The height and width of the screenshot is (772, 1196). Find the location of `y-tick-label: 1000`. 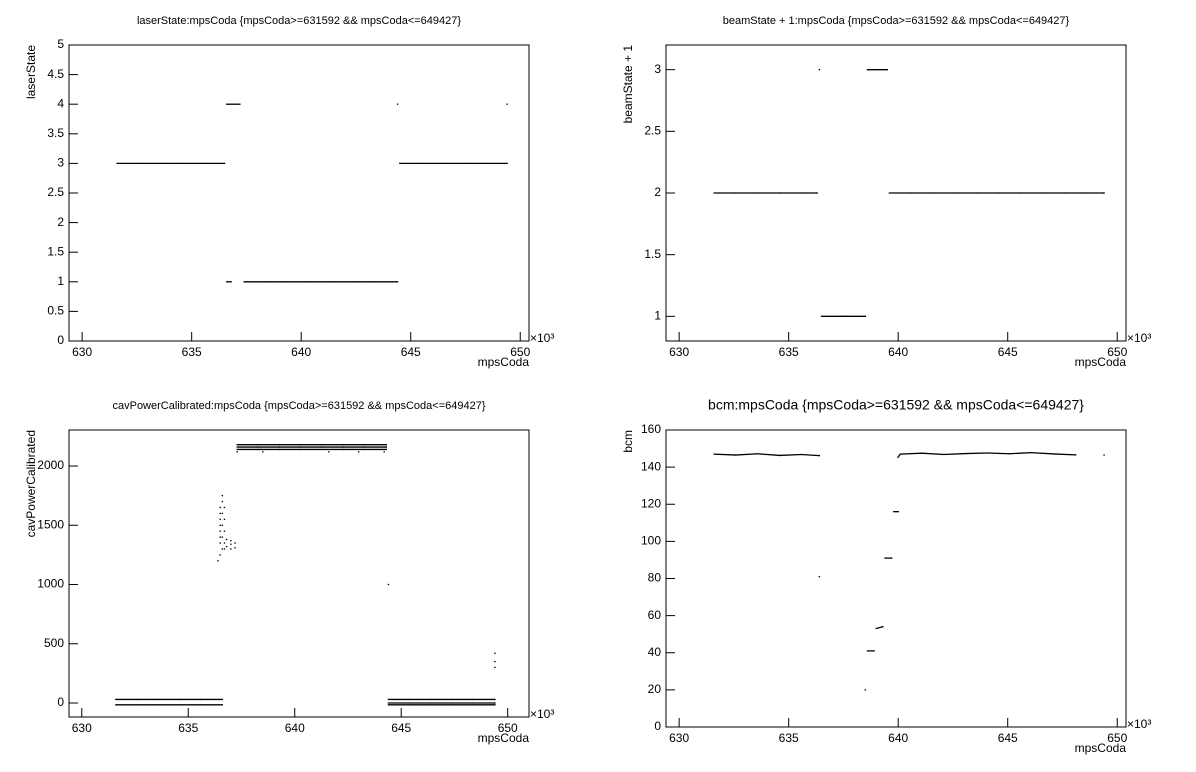

y-tick-label: 1000 is located at coordinates (50, 584).